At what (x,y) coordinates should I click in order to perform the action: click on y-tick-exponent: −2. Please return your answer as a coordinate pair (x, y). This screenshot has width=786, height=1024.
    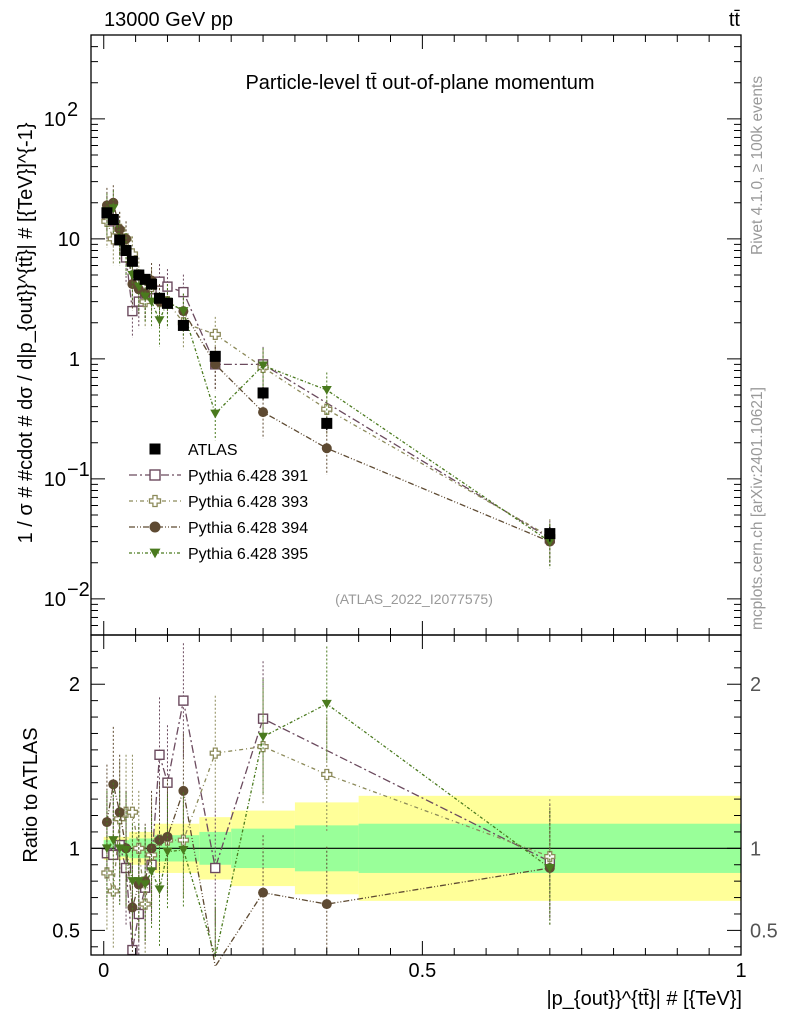
    Looking at the image, I should click on (78, 590).